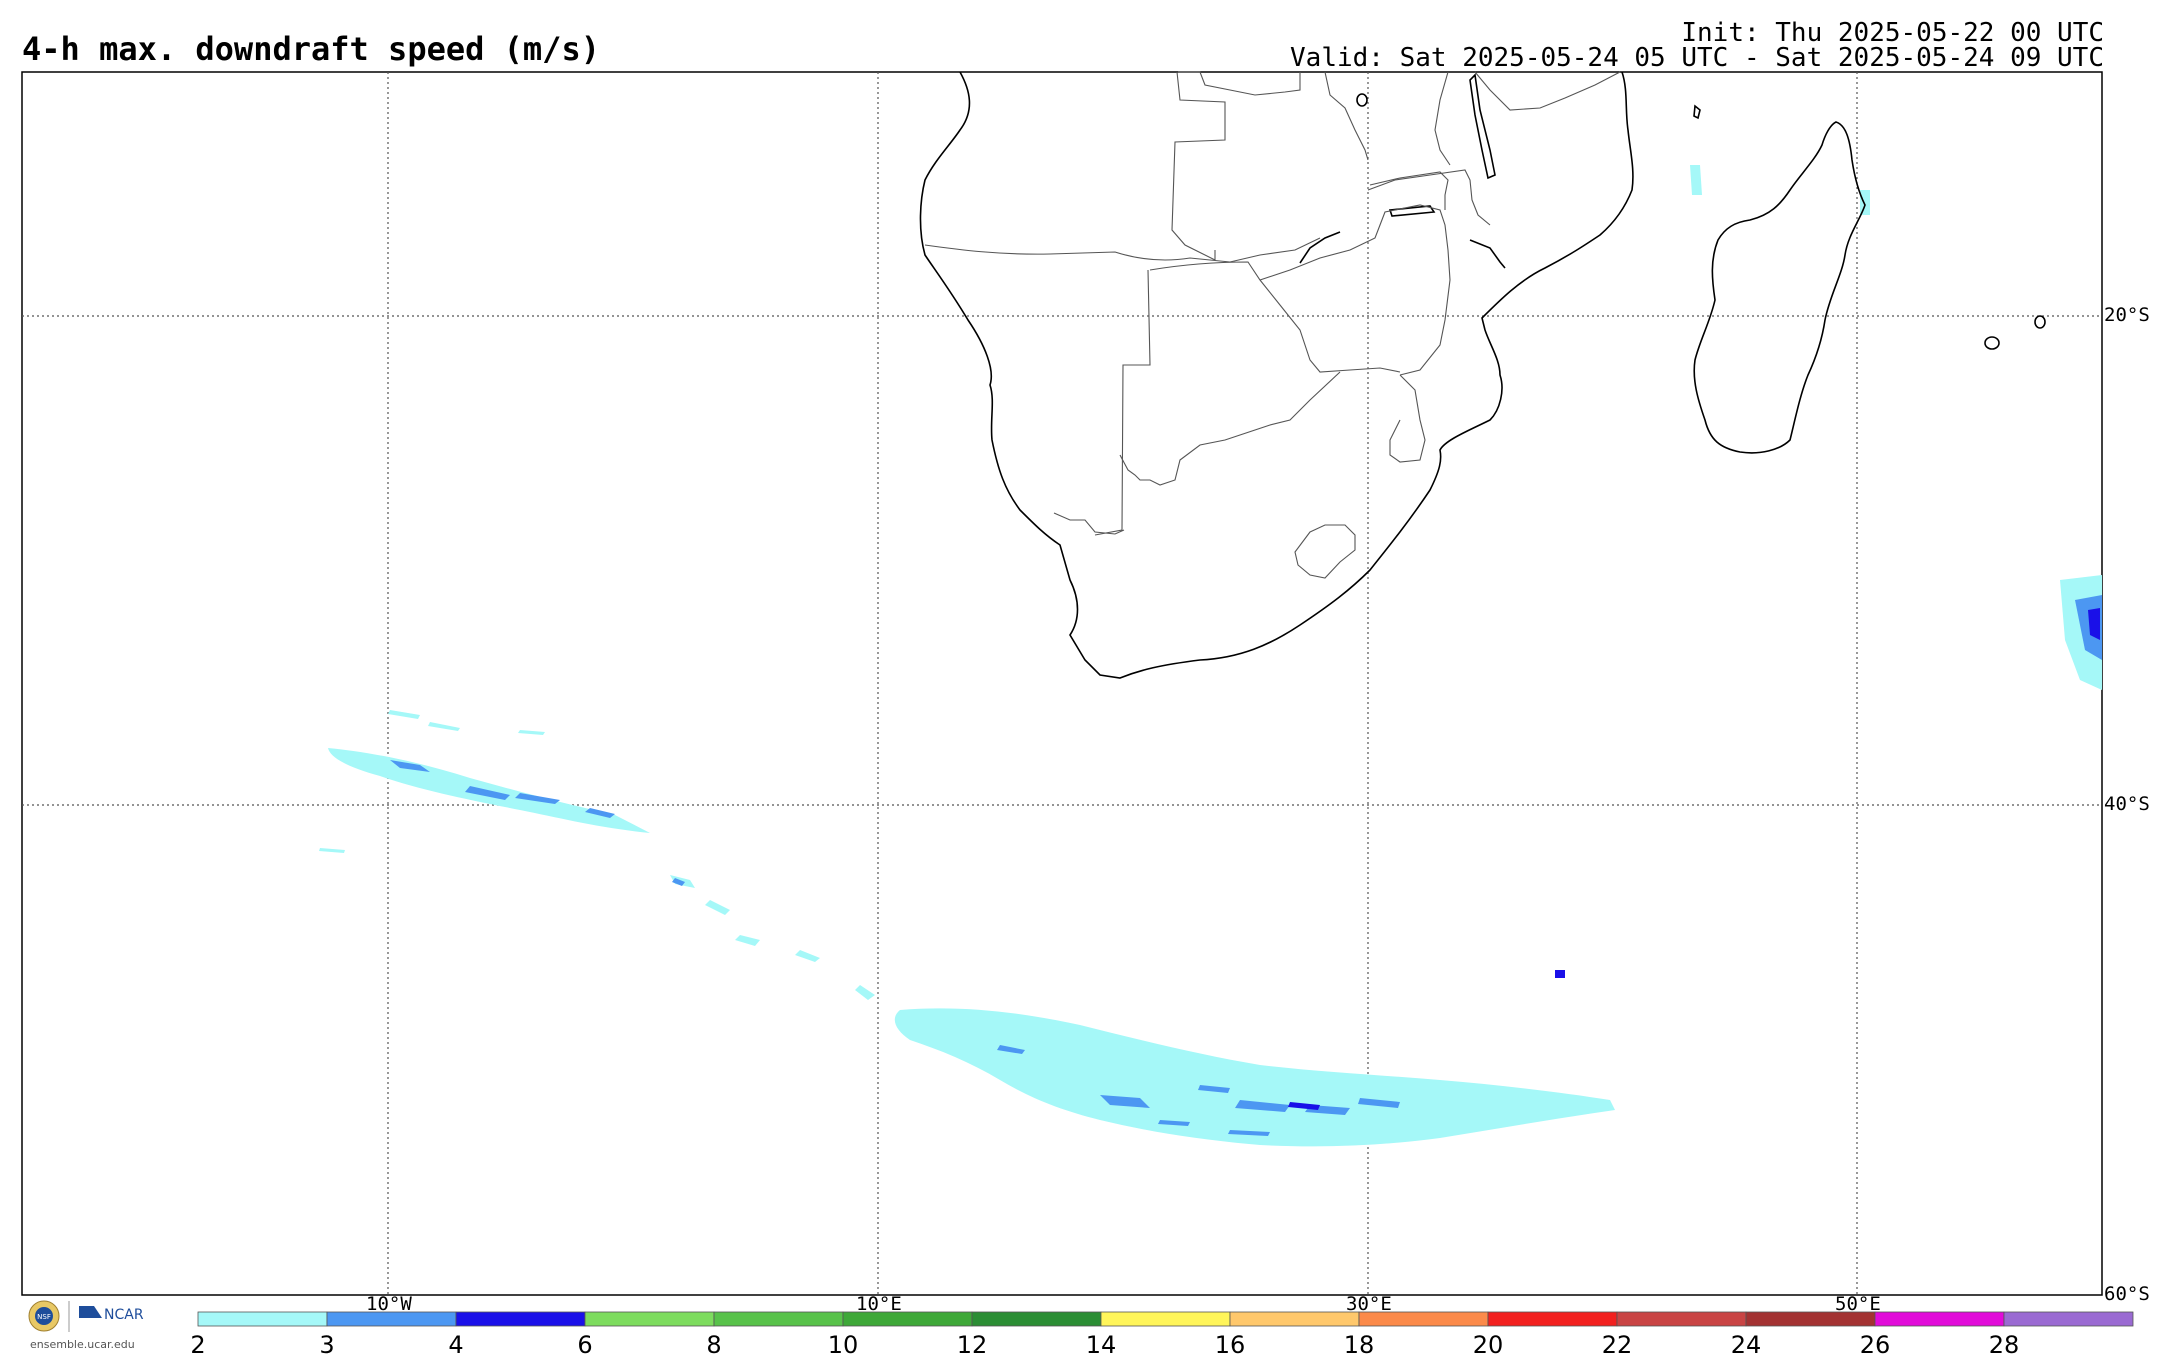  I want to click on colorbar-tick-label: 3, so click(327, 1345).